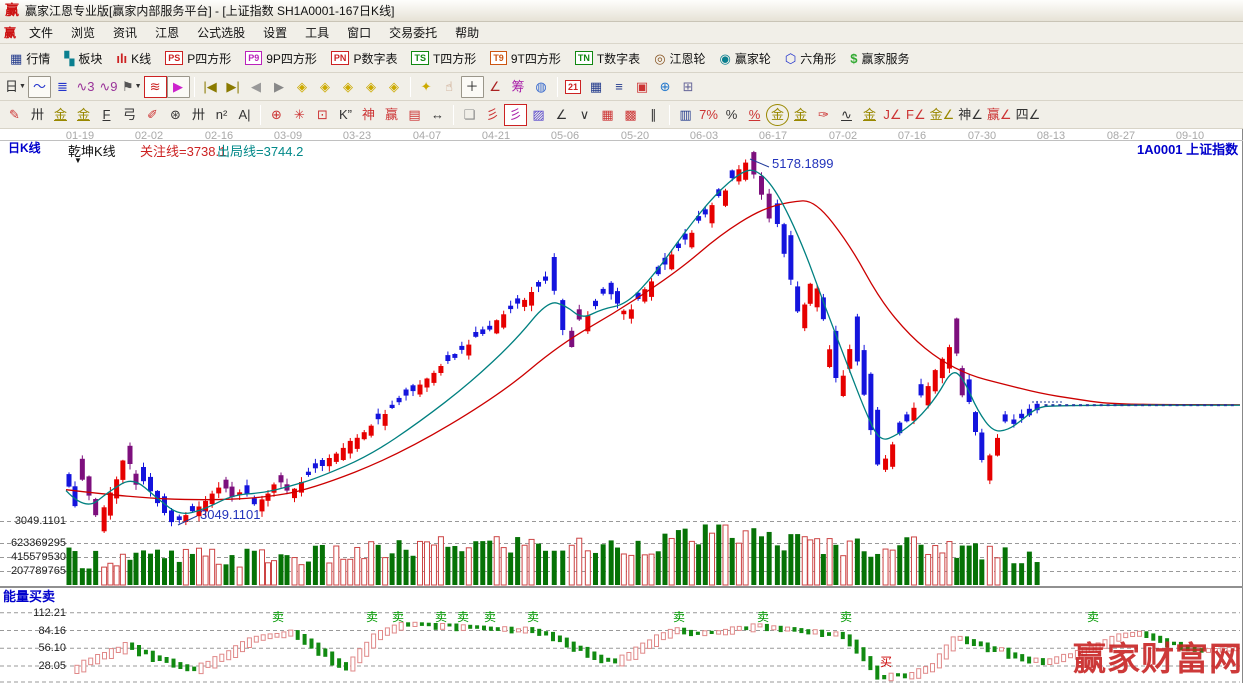 This screenshot has height=683, width=1243. Describe the element at coordinates (279, 86) in the screenshot. I see `page-right-button: ▶` at that location.